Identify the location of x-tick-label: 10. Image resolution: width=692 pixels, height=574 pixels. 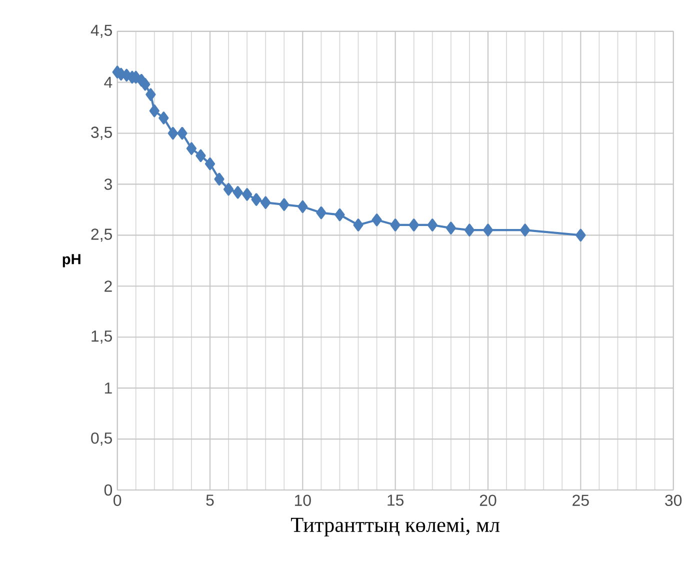
(303, 500).